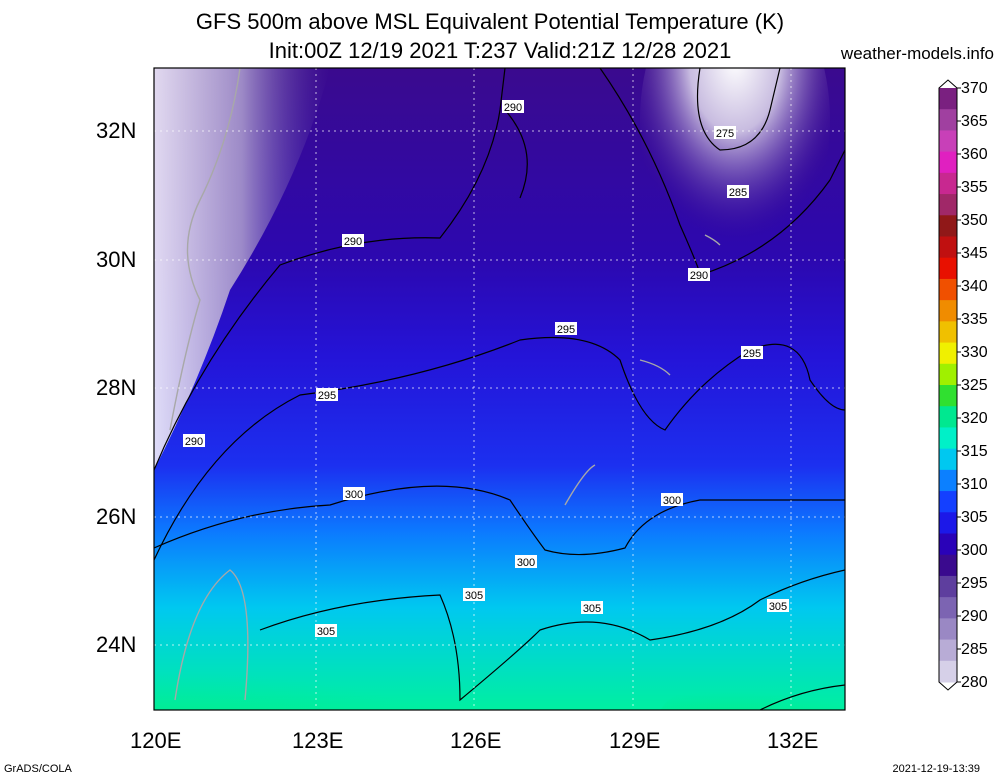 Image resolution: width=1000 pixels, height=779 pixels. What do you see at coordinates (974, 385) in the screenshot?
I see `colorbar-label: 325` at bounding box center [974, 385].